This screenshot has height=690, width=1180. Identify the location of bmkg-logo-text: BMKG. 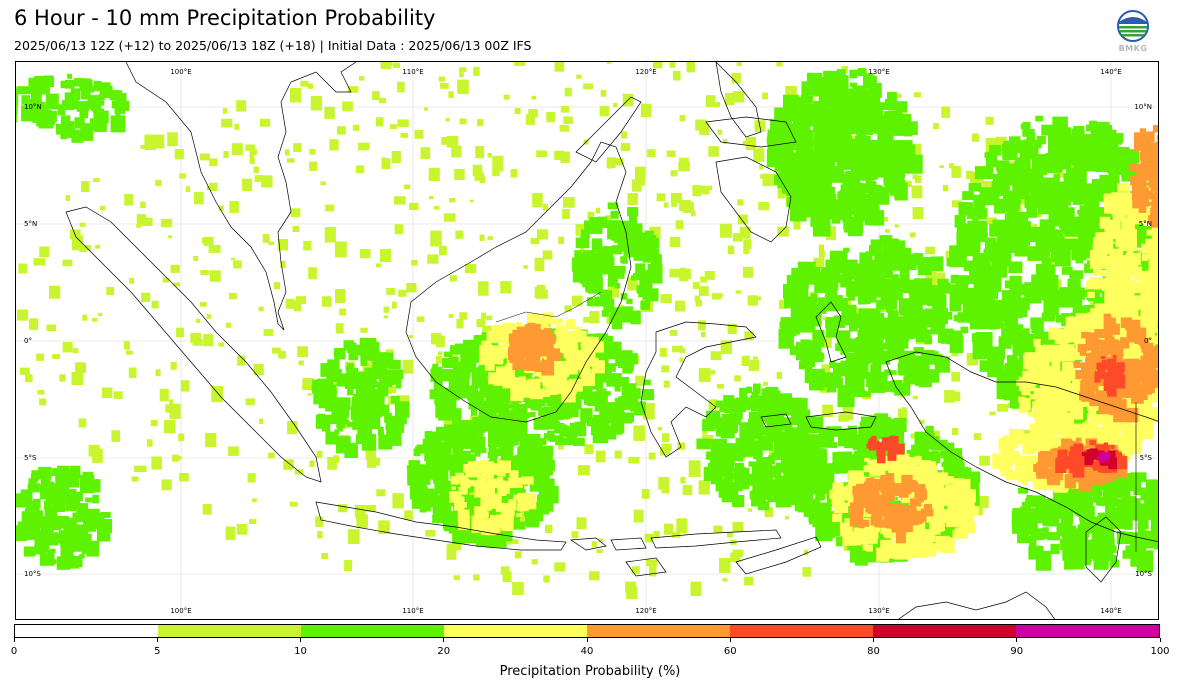
(1133, 48).